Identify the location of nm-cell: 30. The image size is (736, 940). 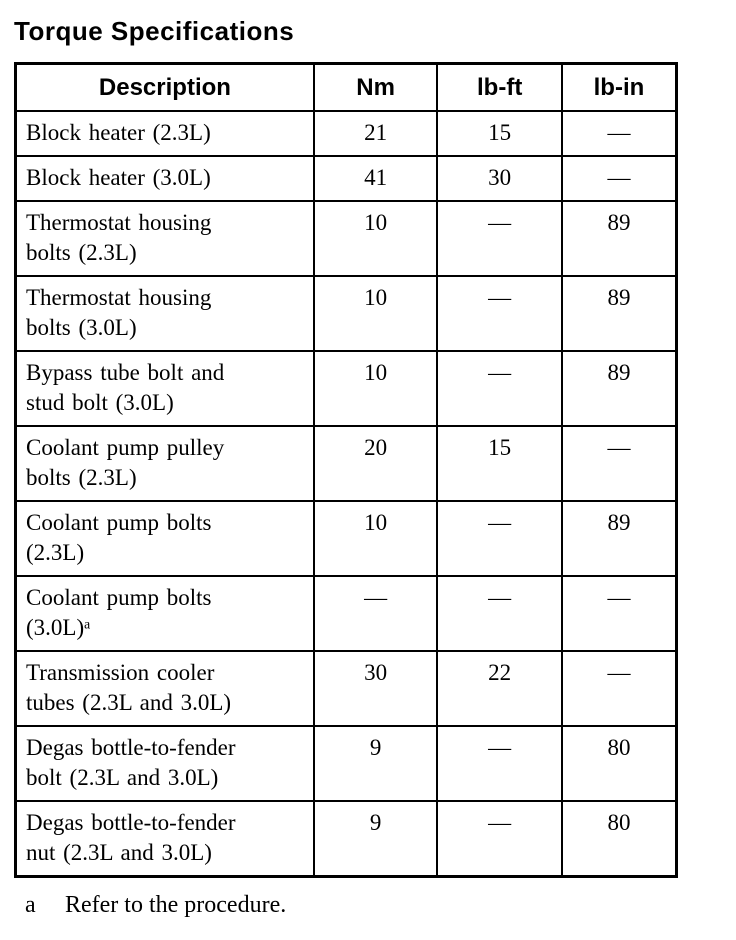
(375, 688).